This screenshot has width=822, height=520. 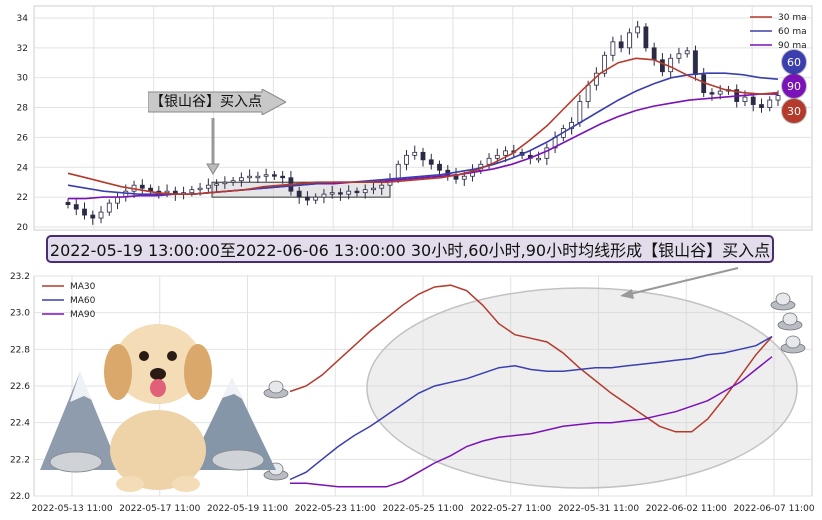 I want to click on y-tick-label: 23.2, so click(x=20, y=277).